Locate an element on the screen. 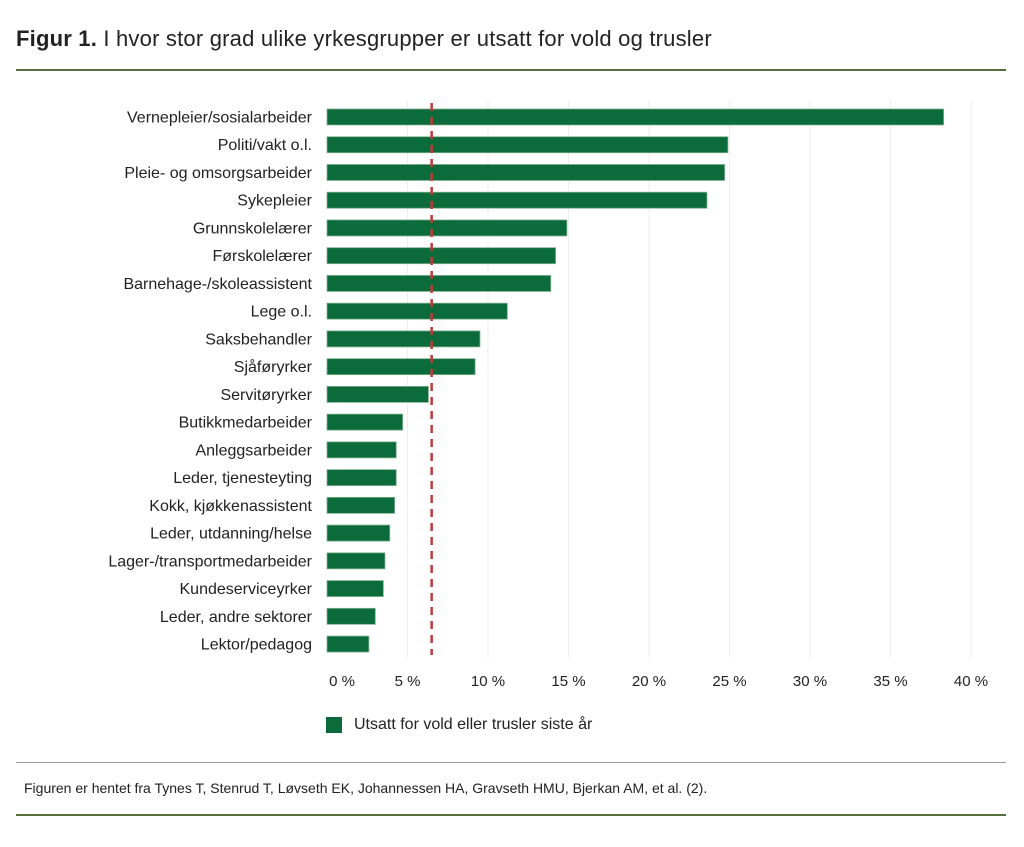 Image resolution: width=1024 pixels, height=847 pixels. legend: Utsatt for vold eller trusler siste år is located at coordinates (459, 725).